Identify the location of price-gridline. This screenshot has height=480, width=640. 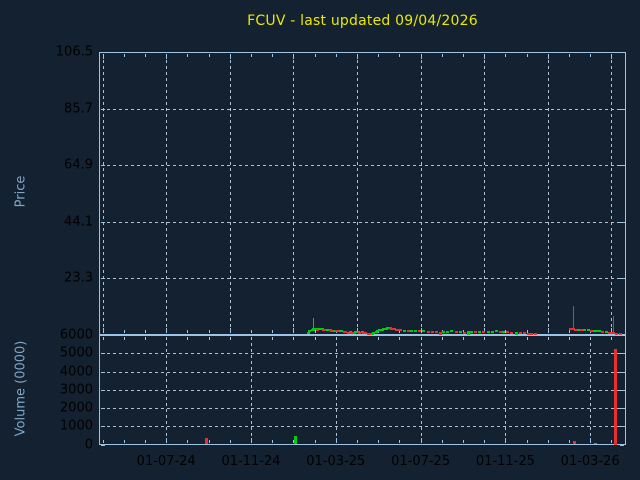
(362, 222).